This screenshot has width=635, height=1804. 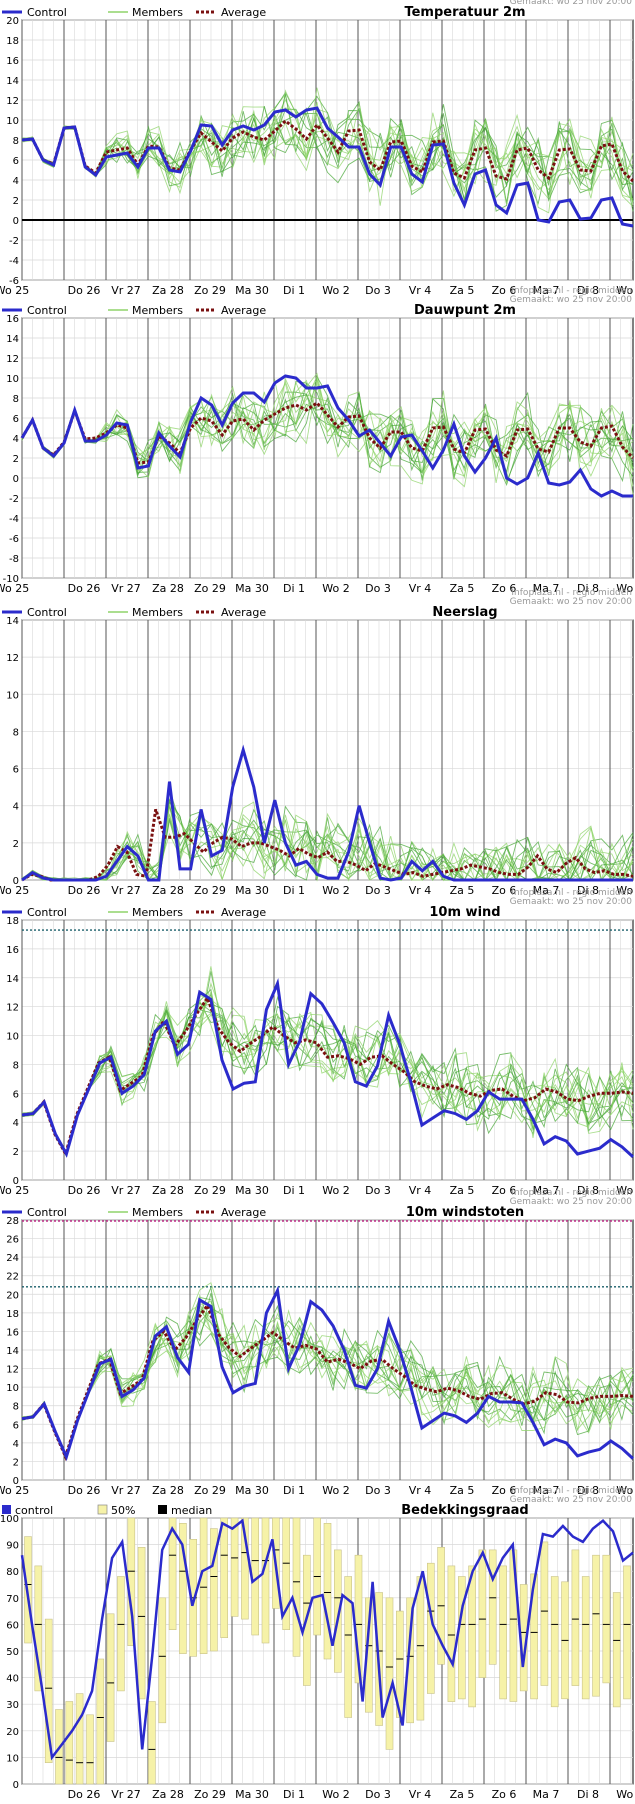 I want to click on x-day-label: Ma 30, so click(x=252, y=1794).